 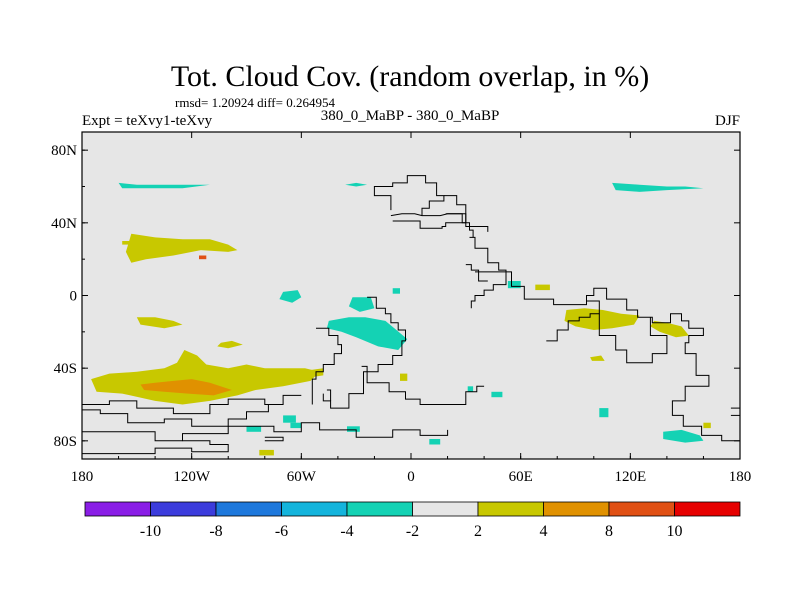 What do you see at coordinates (147, 121) in the screenshot?
I see `experiment-label: Expt = teXvy1-teXvy` at bounding box center [147, 121].